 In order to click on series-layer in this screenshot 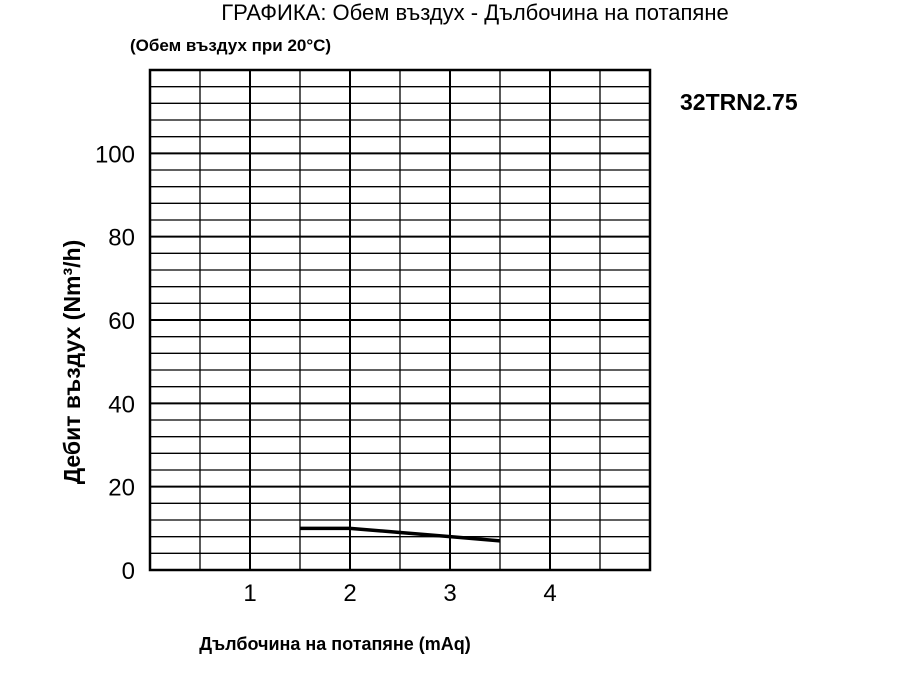, I will do `click(400, 534)`.